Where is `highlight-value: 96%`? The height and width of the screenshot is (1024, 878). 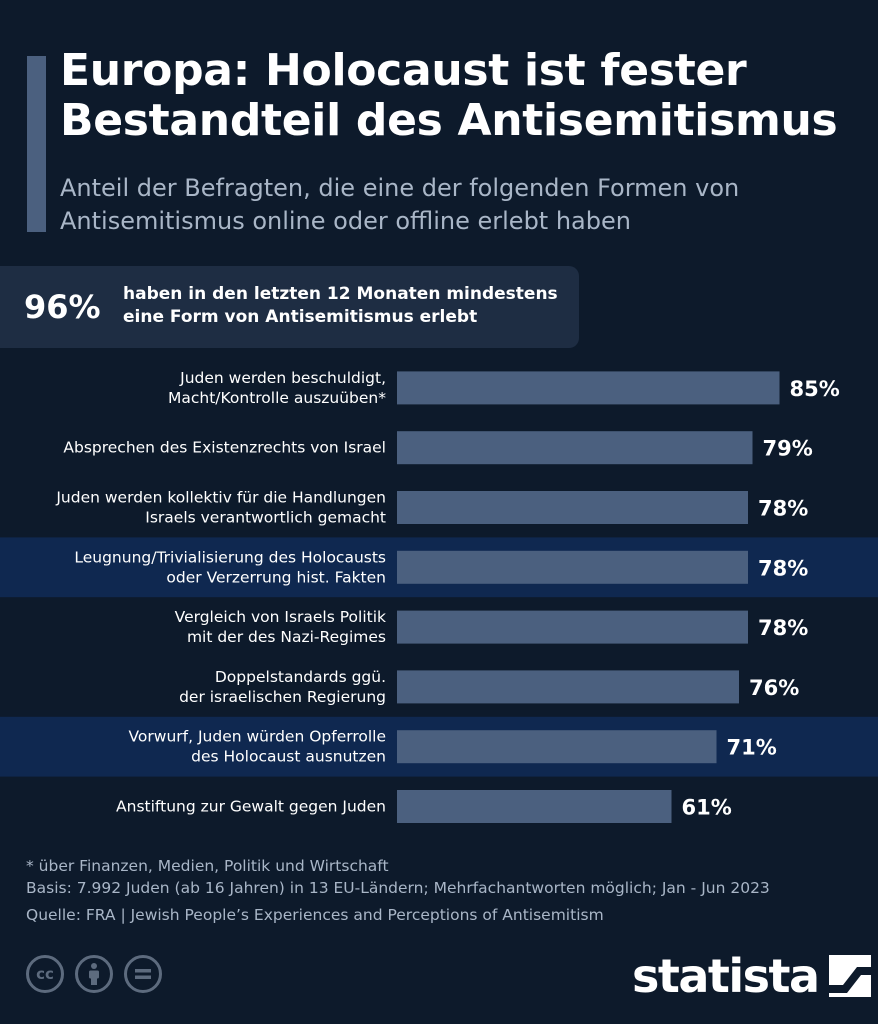
highlight-value: 96% is located at coordinates (62, 307).